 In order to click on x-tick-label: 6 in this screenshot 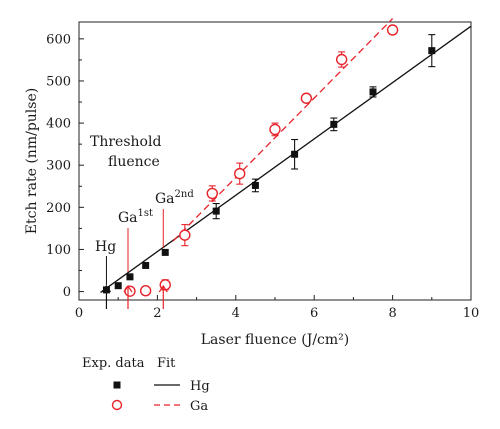, I will do `click(314, 313)`.